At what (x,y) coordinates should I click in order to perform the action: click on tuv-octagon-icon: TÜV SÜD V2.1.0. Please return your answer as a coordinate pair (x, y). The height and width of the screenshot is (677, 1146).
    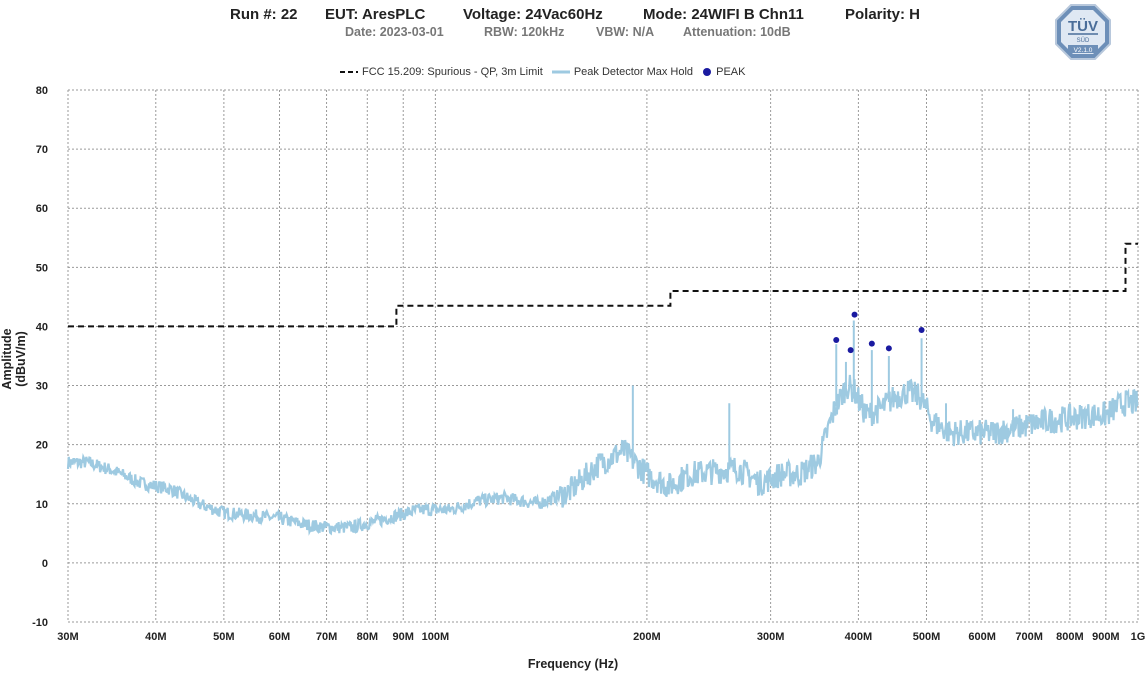
    Looking at the image, I should click on (1083, 32).